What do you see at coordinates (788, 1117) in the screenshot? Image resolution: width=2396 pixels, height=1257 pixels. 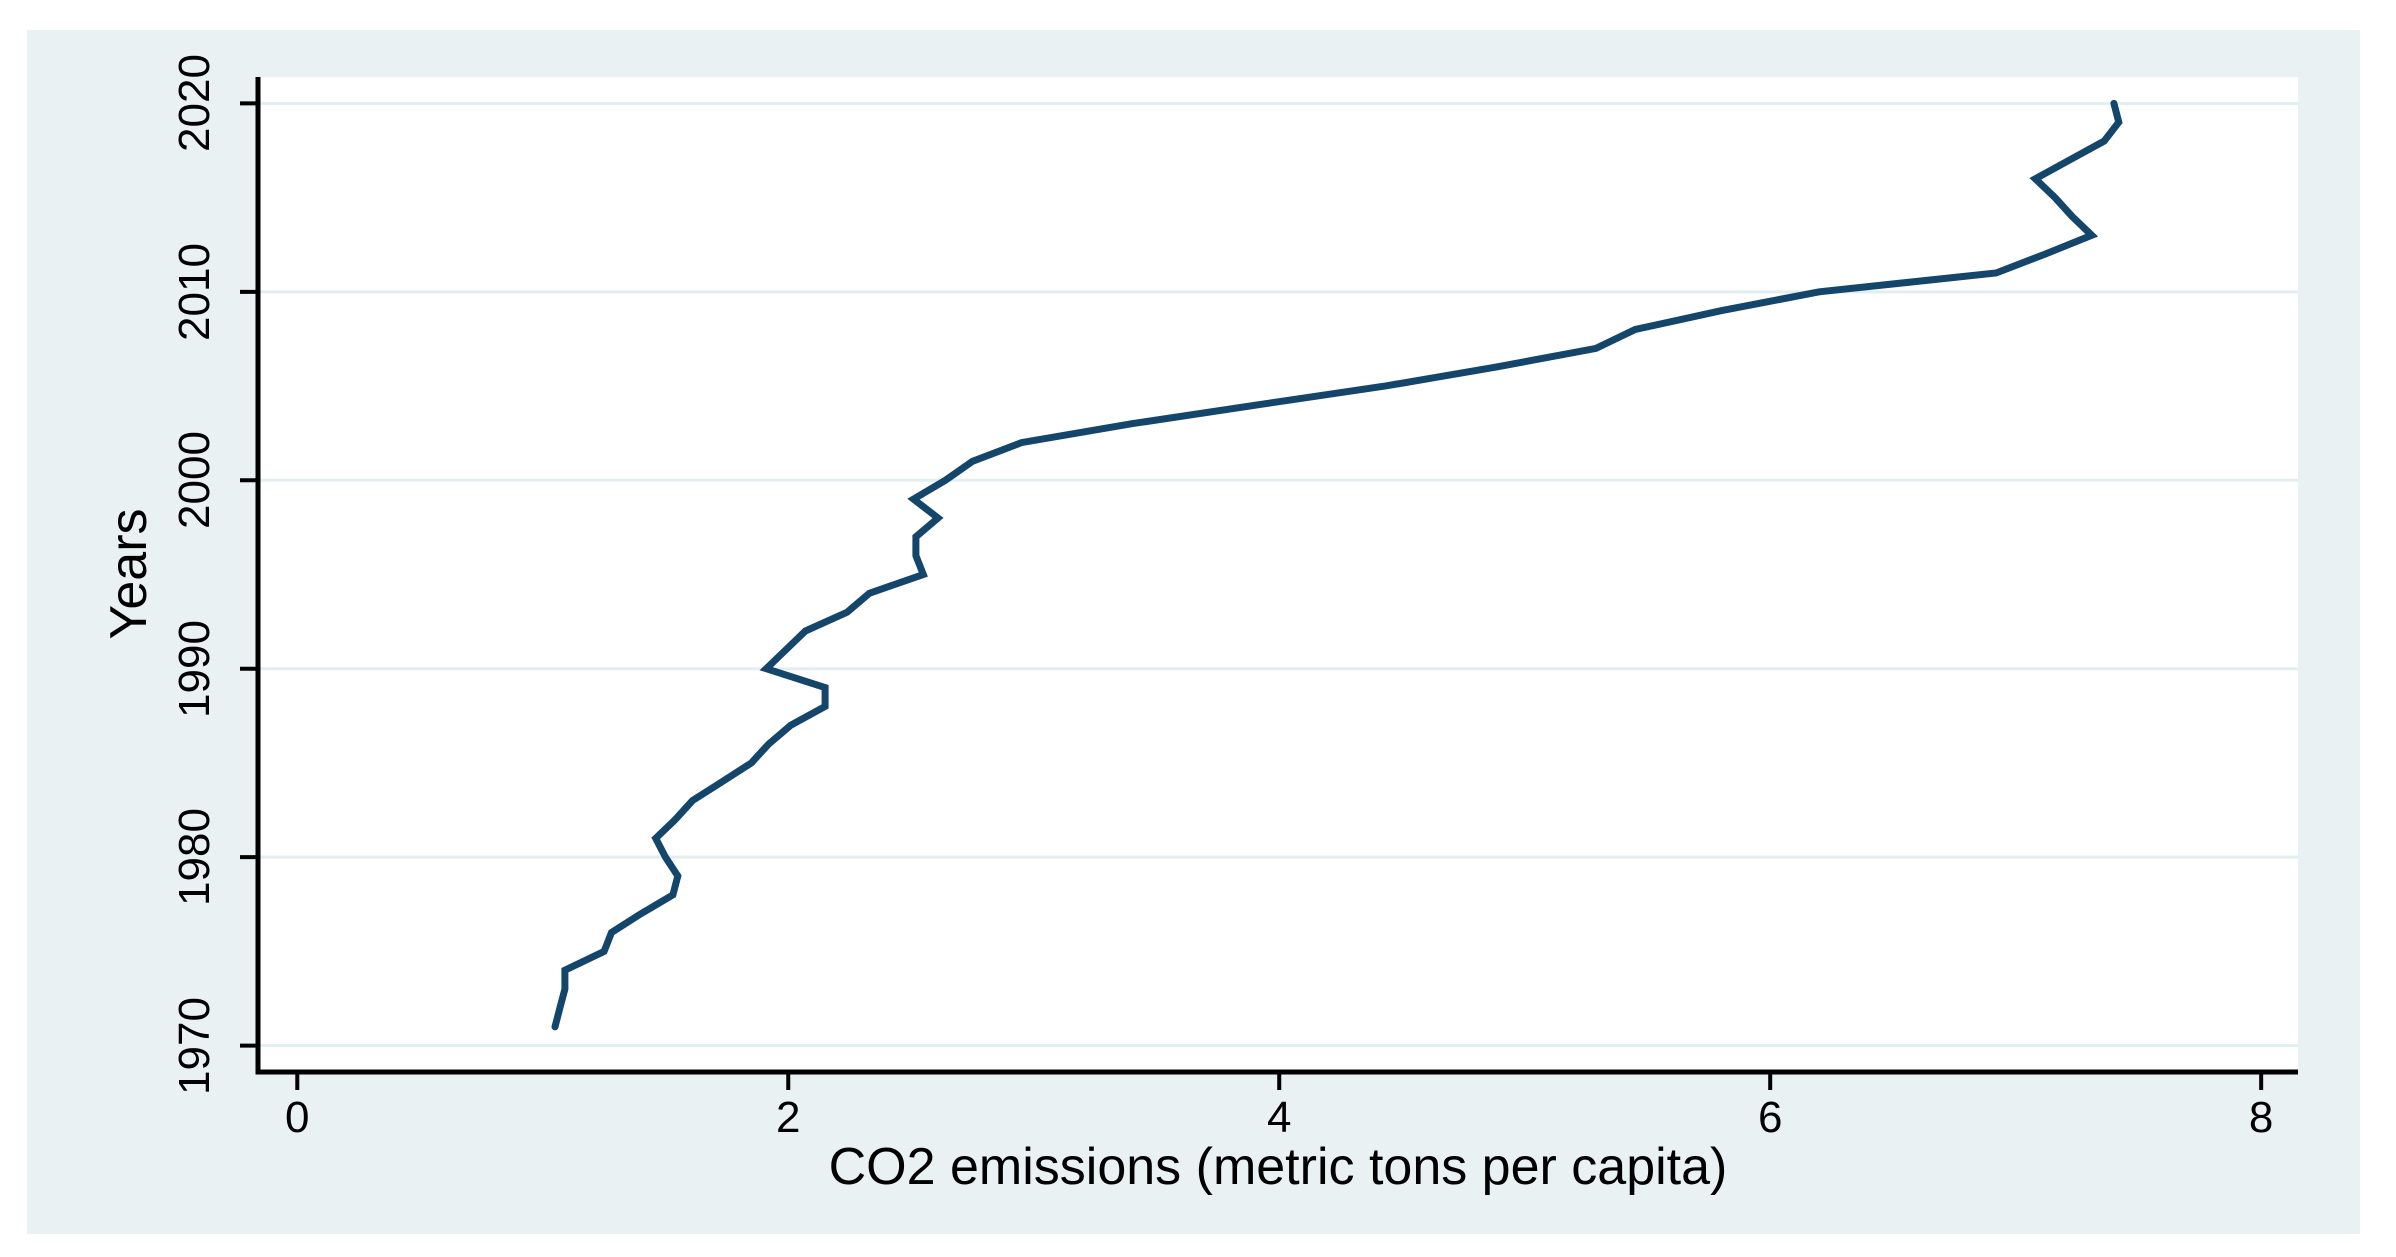 I see `x-tick-label: 2` at bounding box center [788, 1117].